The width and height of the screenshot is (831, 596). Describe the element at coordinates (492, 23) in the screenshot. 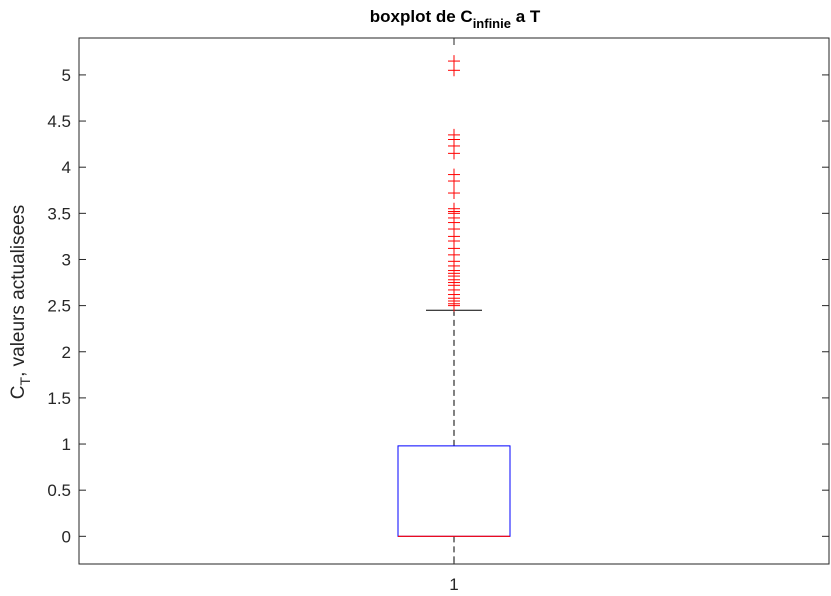

I see `chart-title-subscript: infinie` at that location.